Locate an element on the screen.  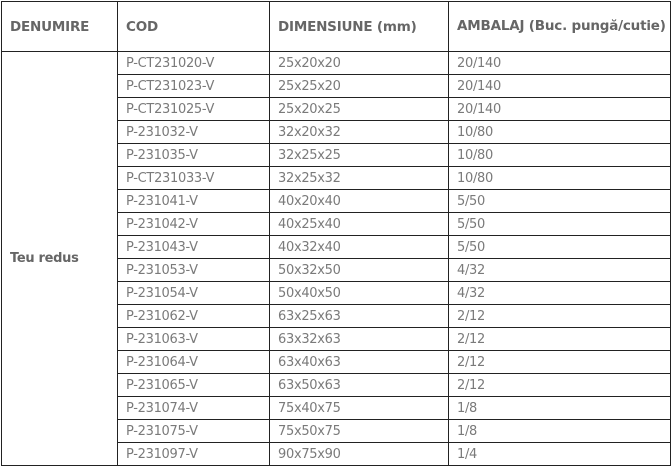
table-row: P-CT231025-V 25x20x25 20/140 is located at coordinates (336, 109).